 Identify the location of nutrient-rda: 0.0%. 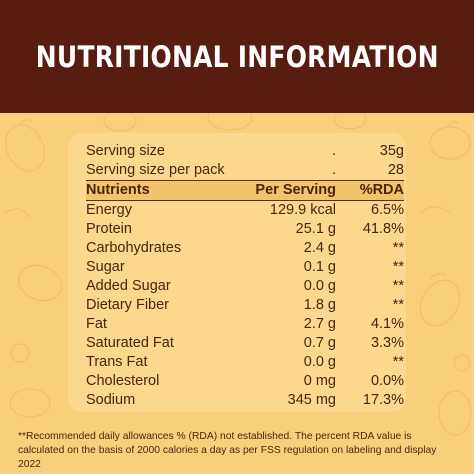
(387, 381).